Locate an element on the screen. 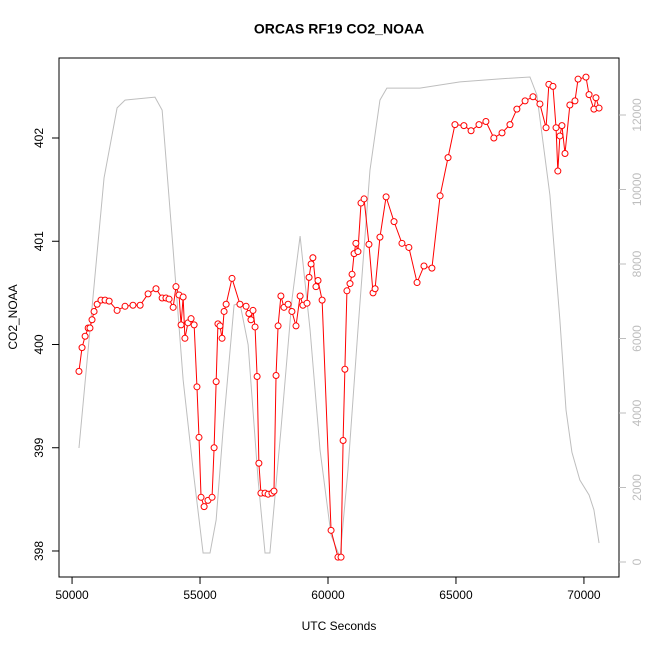  y-tick-label: 400 is located at coordinates (39, 344).